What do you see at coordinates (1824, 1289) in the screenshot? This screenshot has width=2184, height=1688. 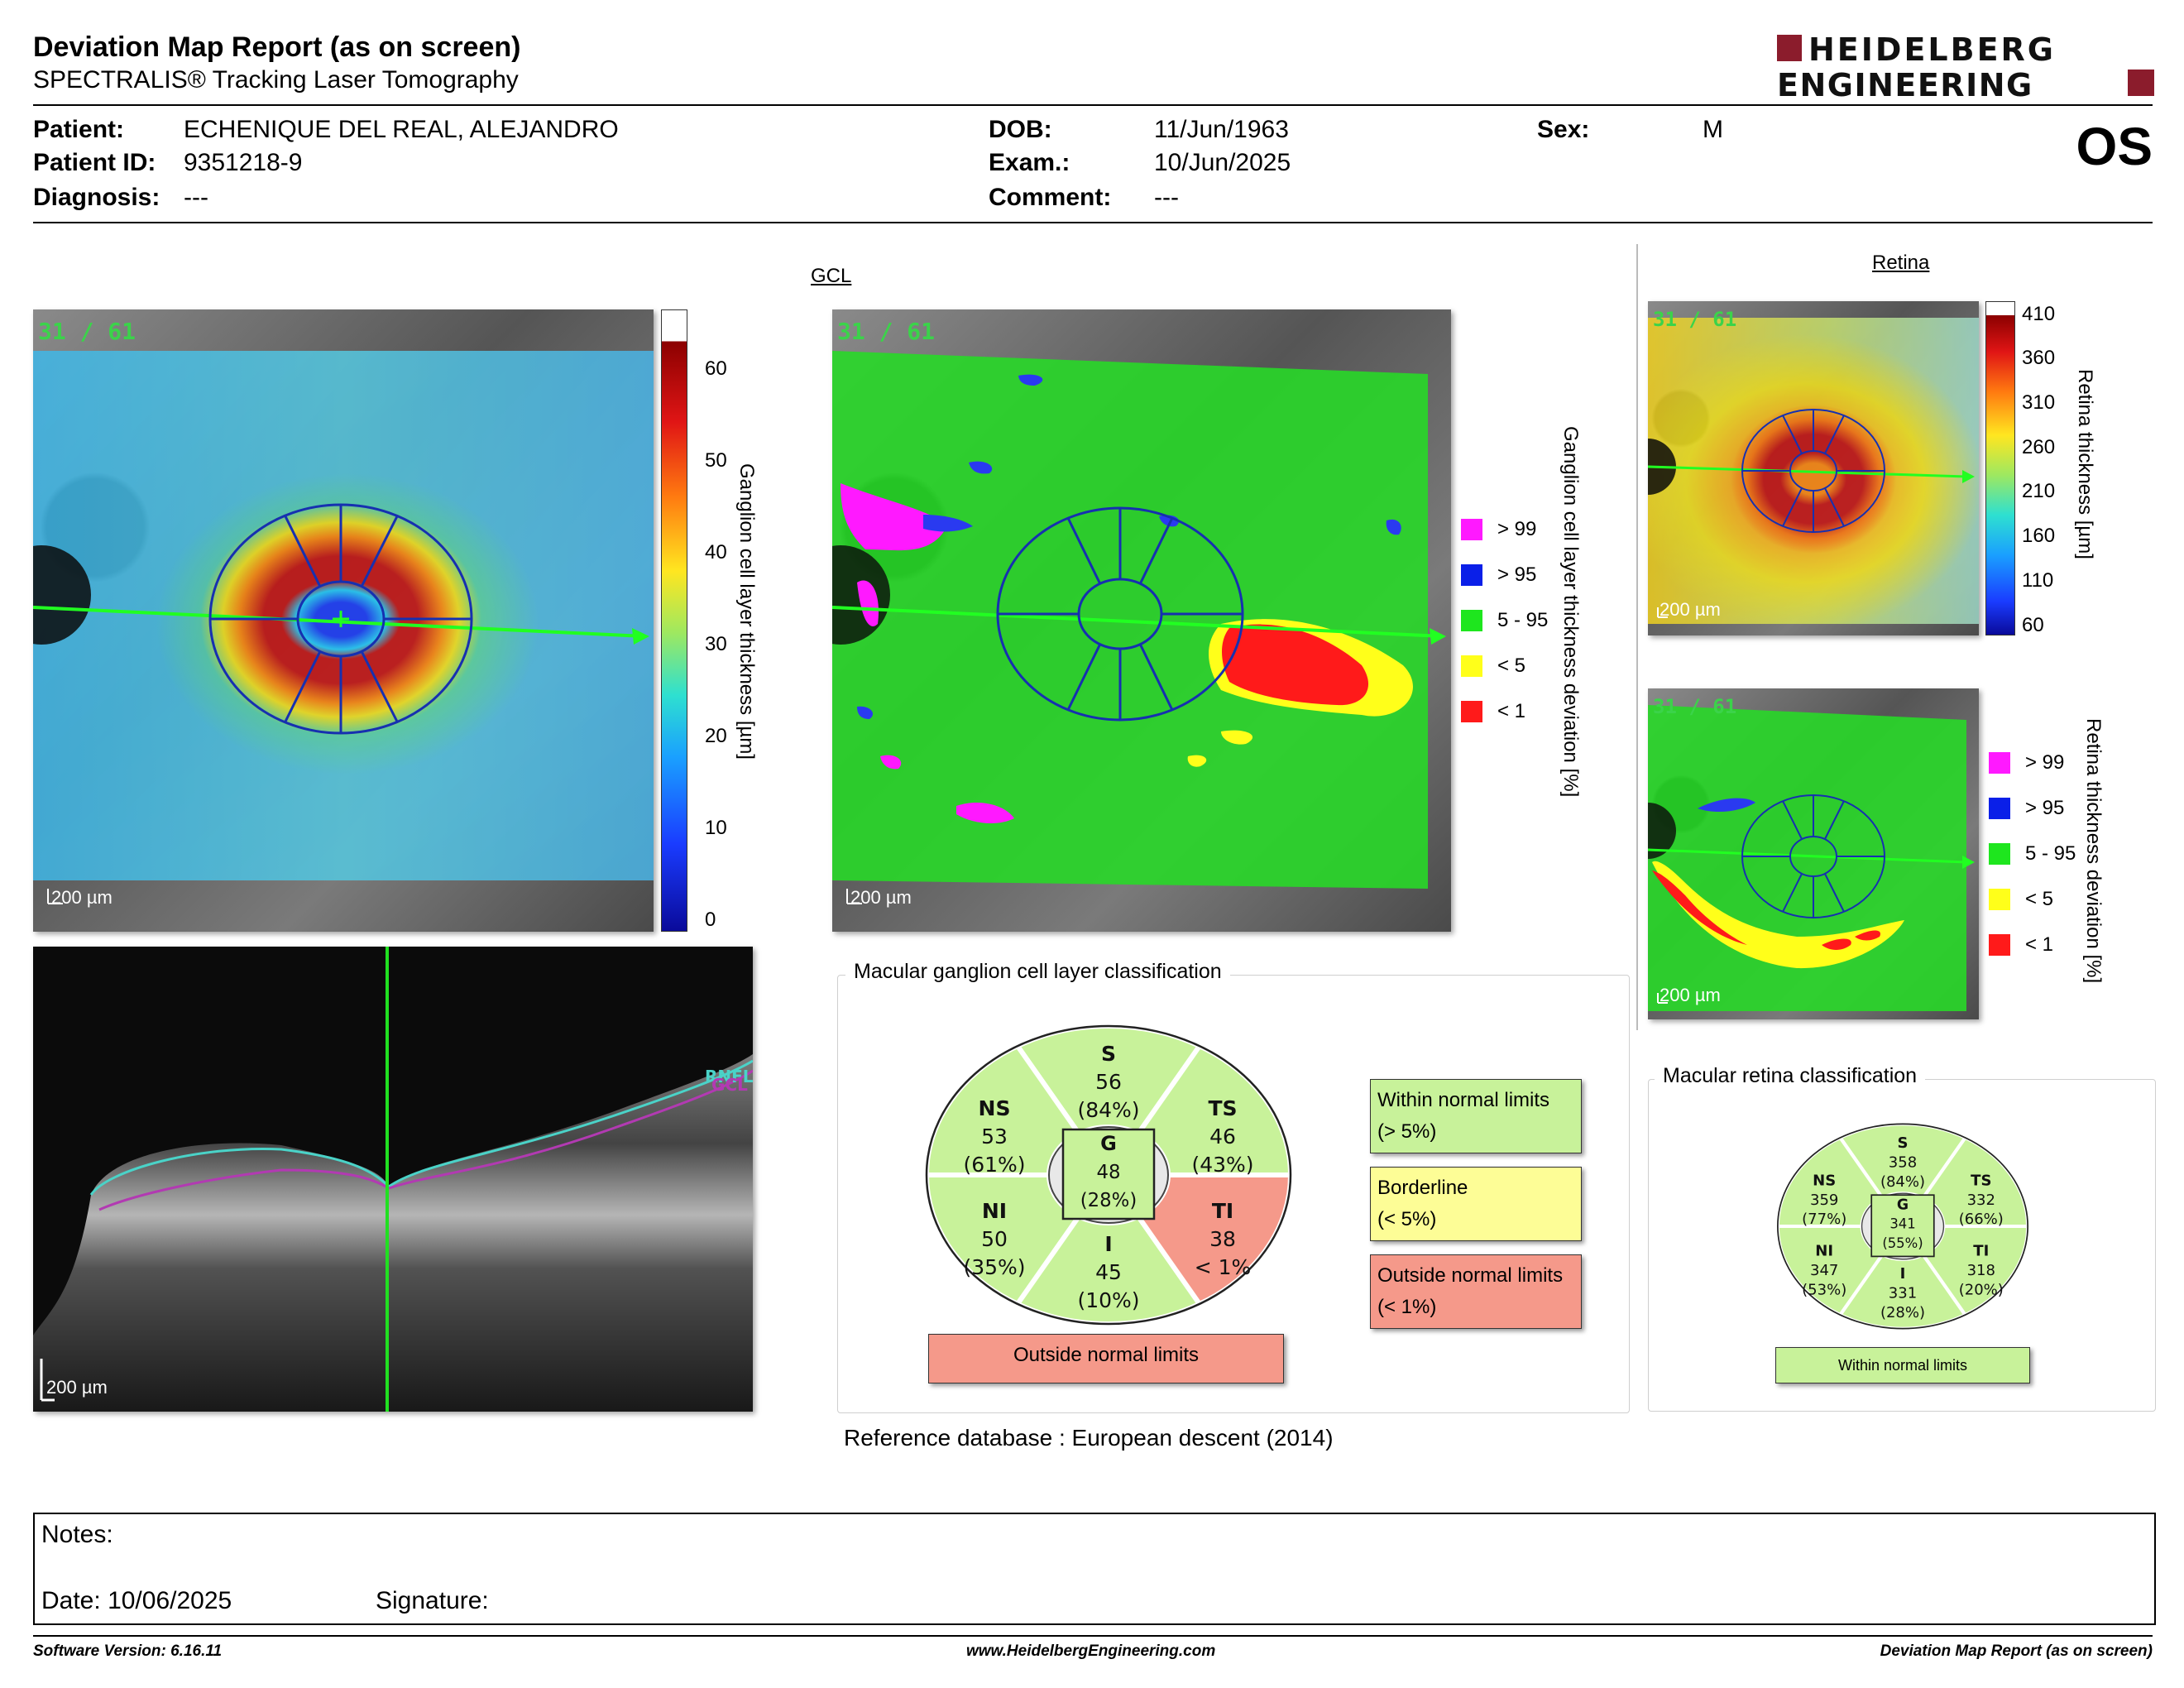 I see `sector-ni-pct: (53%)` at bounding box center [1824, 1289].